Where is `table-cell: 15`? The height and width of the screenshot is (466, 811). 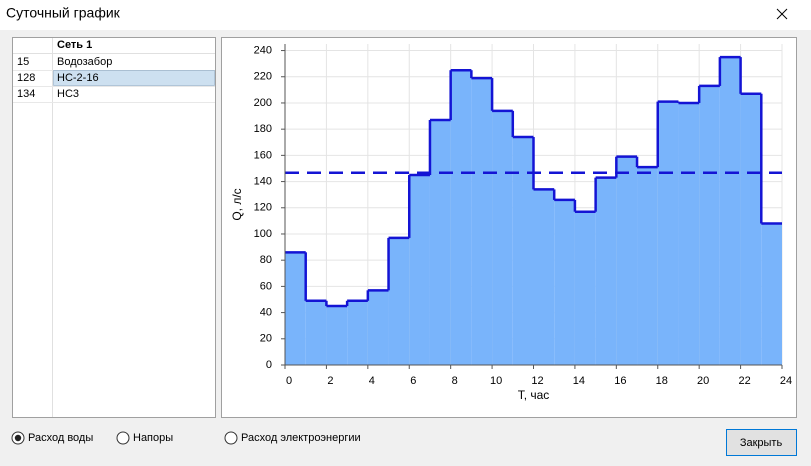
table-cell: 15 is located at coordinates (23, 62).